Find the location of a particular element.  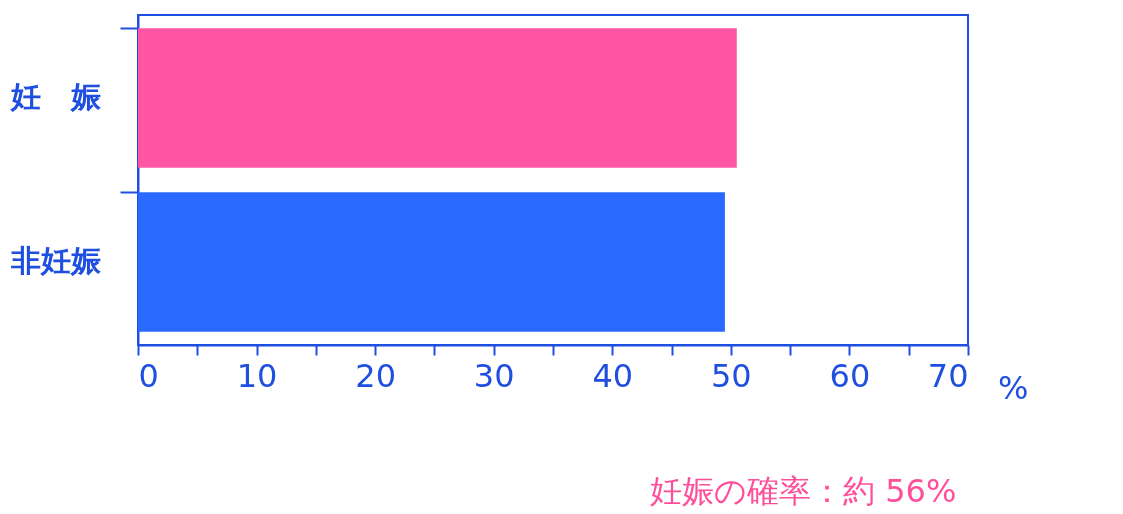

x-tick-label: 60 is located at coordinates (850, 375).